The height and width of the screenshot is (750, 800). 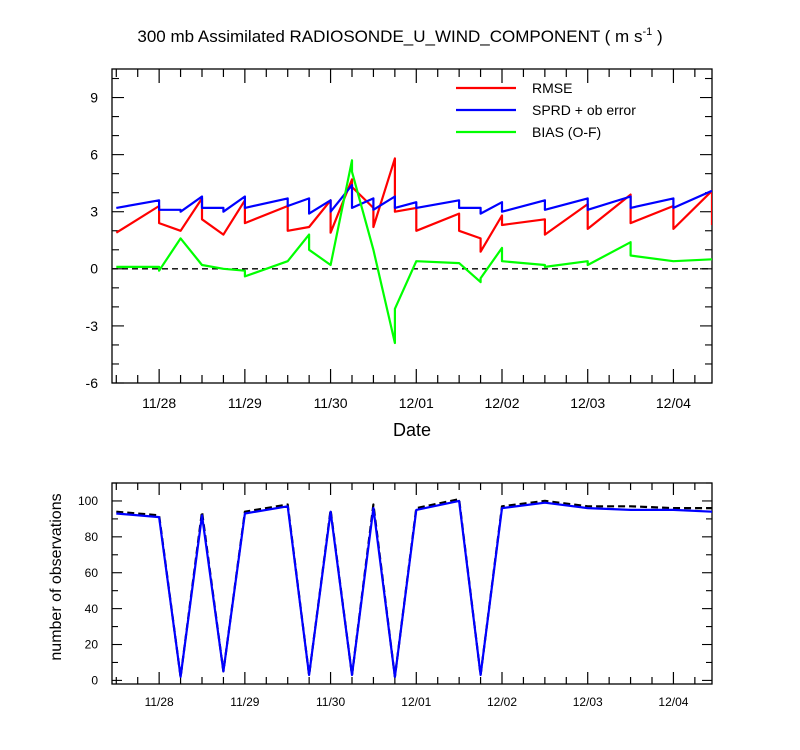 What do you see at coordinates (92, 326) in the screenshot?
I see `y-tick-label: -3` at bounding box center [92, 326].